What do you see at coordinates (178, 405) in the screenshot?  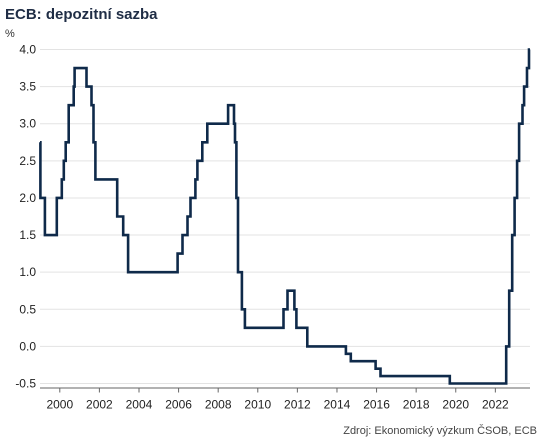 I see `x-tick-label: 2006` at bounding box center [178, 405].